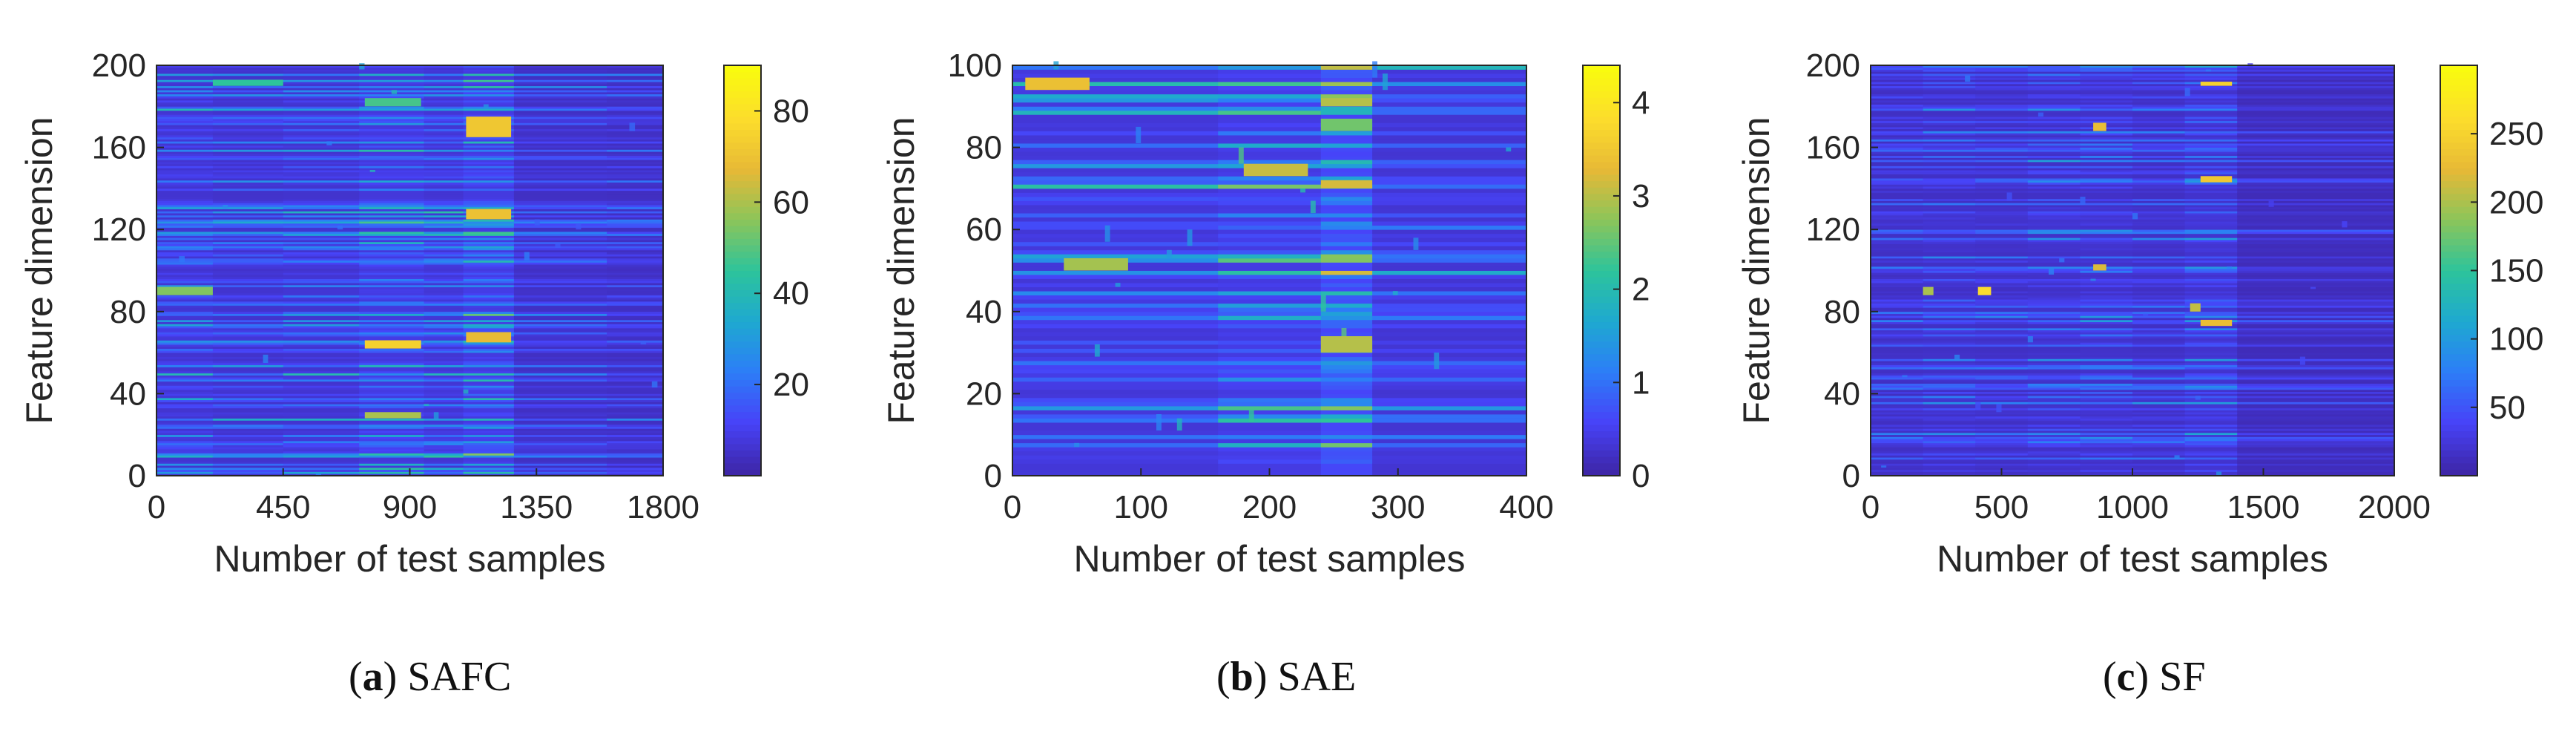 Image resolution: width=2576 pixels, height=734 pixels. What do you see at coordinates (1346, 184) in the screenshot?
I see `heatmap-hotspot` at bounding box center [1346, 184].